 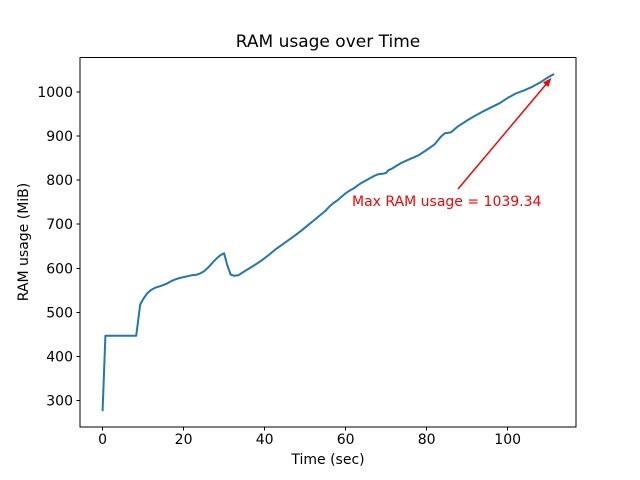 What do you see at coordinates (59, 137) in the screenshot?
I see `y-tick-label: 900` at bounding box center [59, 137].